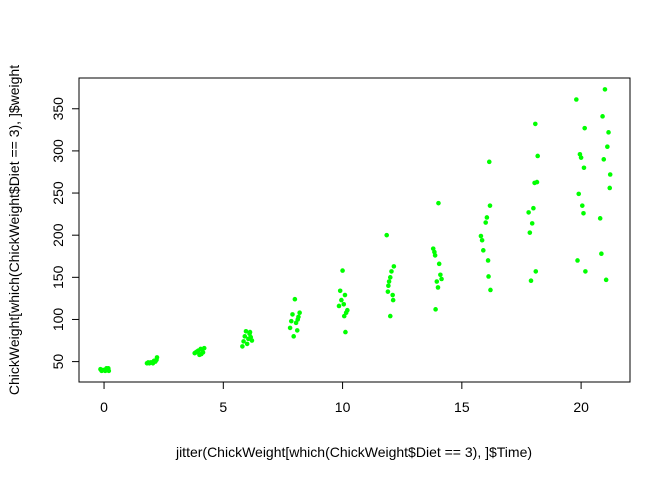  I want to click on x-tick-label: 10, so click(343, 407).